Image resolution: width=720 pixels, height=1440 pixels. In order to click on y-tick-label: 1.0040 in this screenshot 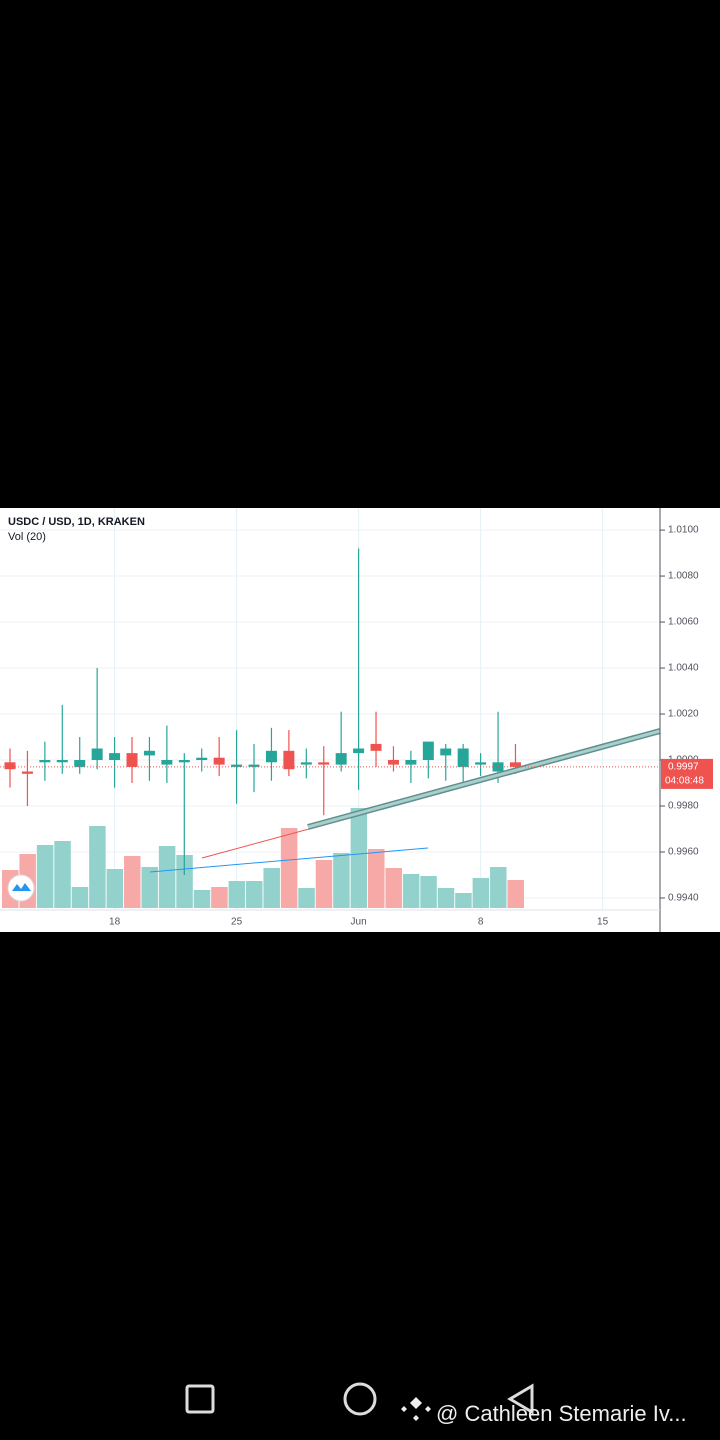, I will do `click(683, 668)`.